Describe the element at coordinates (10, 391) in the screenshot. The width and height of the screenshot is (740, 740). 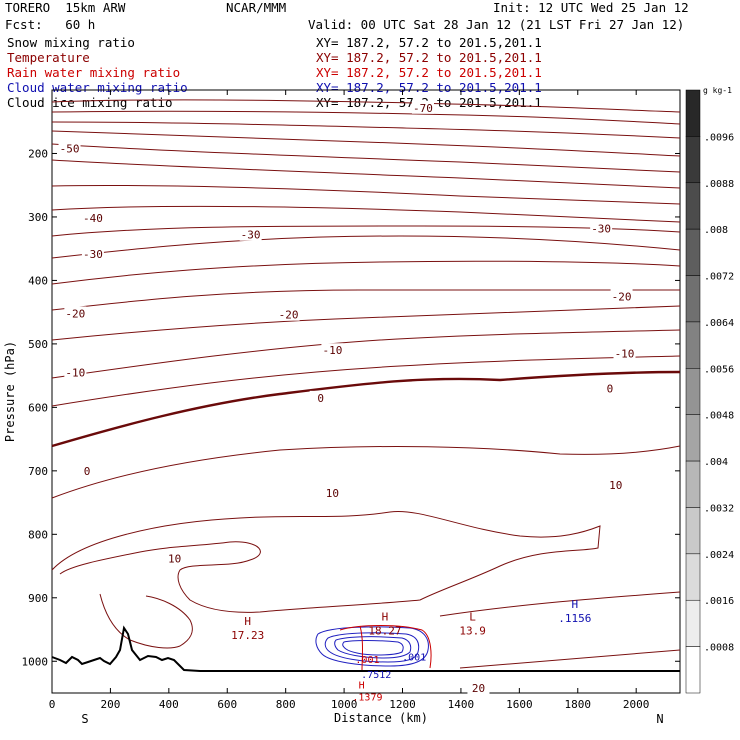
I see `y-axis-label: Pressure (hPa)` at that location.